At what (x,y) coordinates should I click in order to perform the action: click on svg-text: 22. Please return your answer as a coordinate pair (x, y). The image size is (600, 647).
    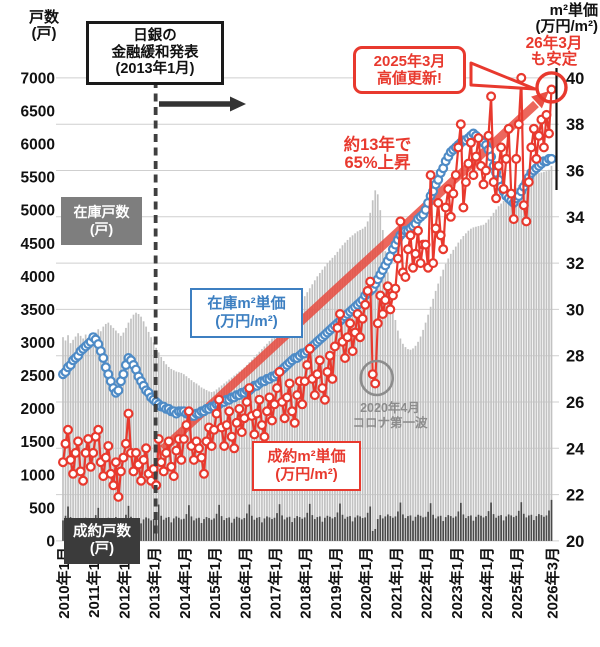
    Looking at the image, I should click on (575, 496).